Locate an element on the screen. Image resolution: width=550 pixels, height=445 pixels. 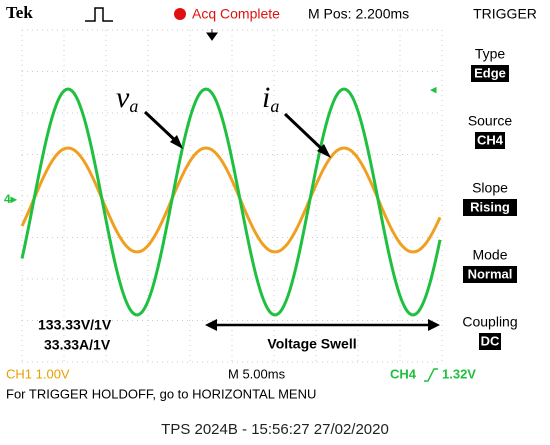
status-dot is located at coordinates (180, 14).